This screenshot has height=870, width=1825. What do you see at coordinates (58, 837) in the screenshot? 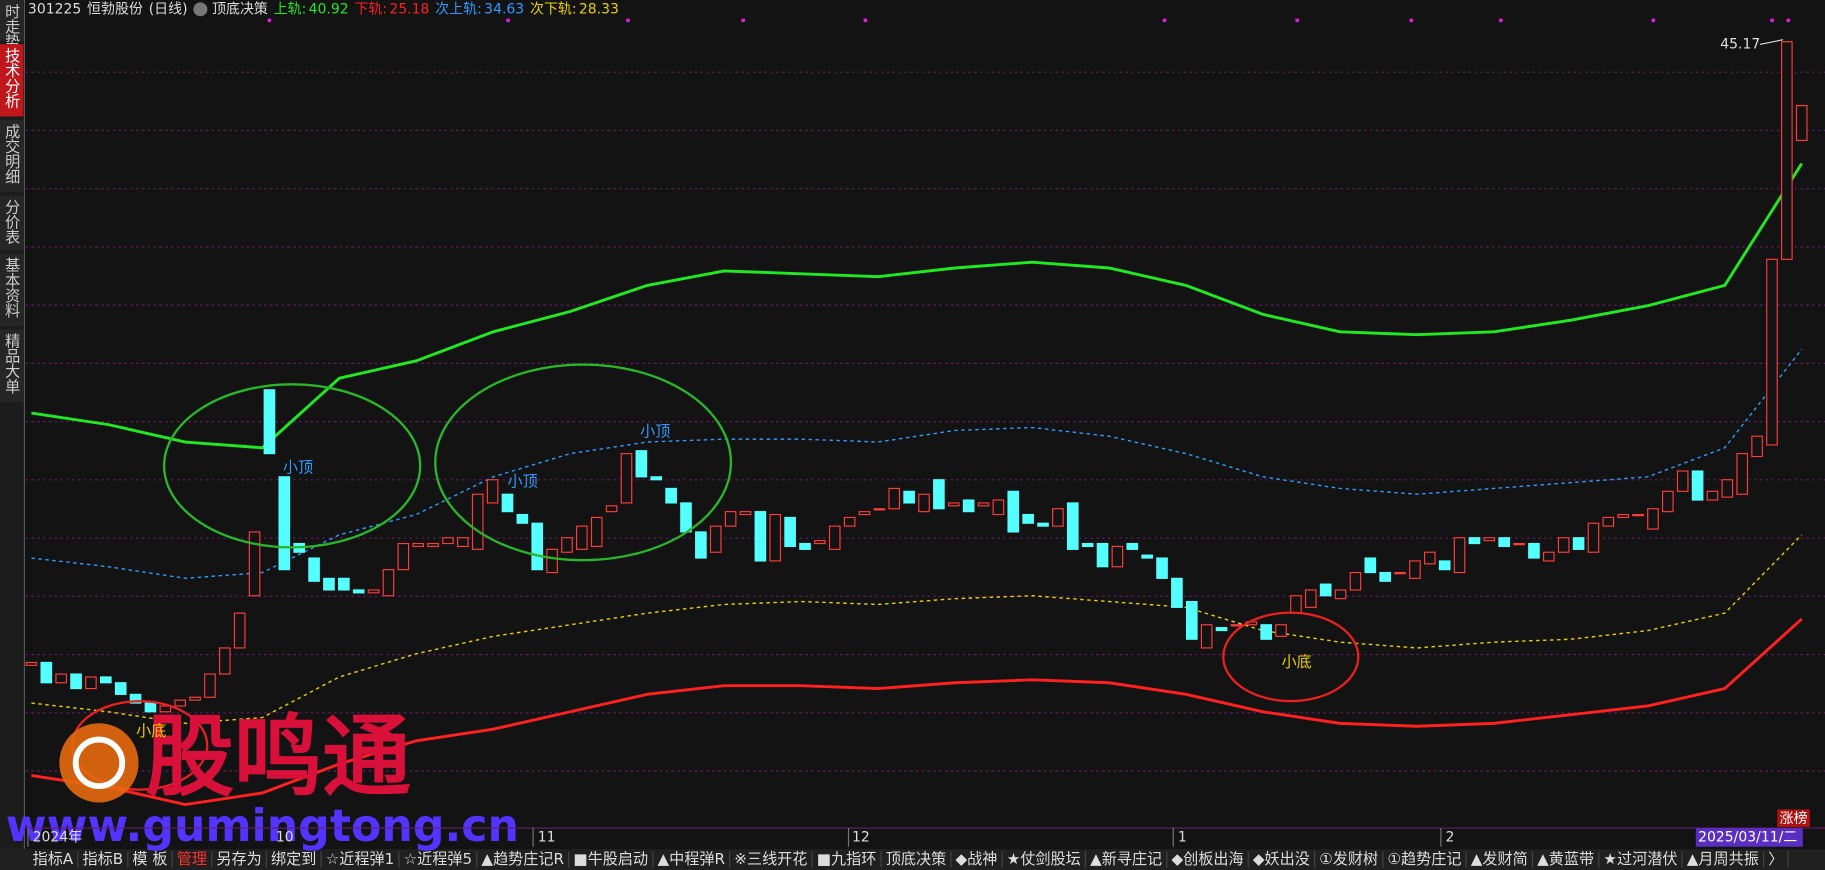
I see `x-axis-label: 2024年` at bounding box center [58, 837].